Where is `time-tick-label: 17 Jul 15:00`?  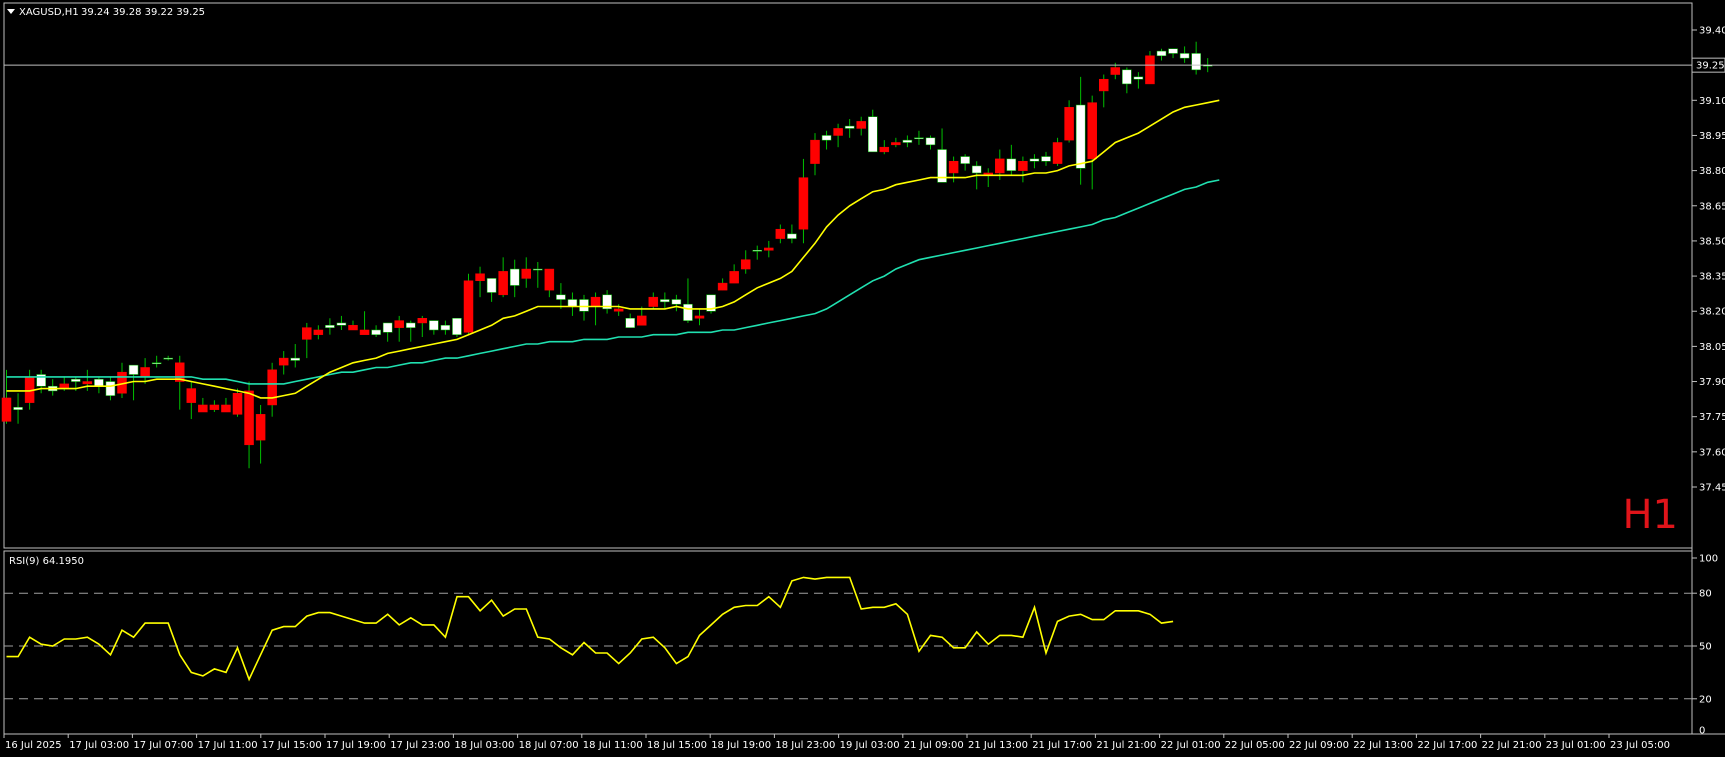
time-tick-label: 17 Jul 15:00 is located at coordinates (292, 745).